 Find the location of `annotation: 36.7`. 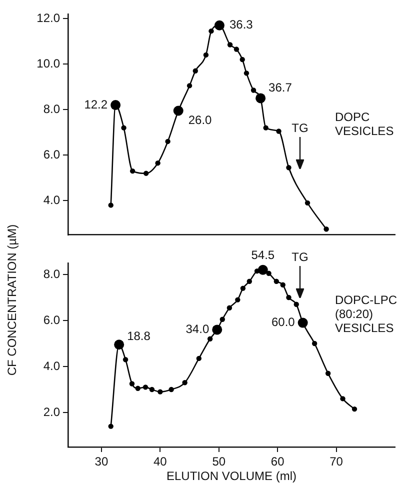

annotation: 36.7 is located at coordinates (280, 87).